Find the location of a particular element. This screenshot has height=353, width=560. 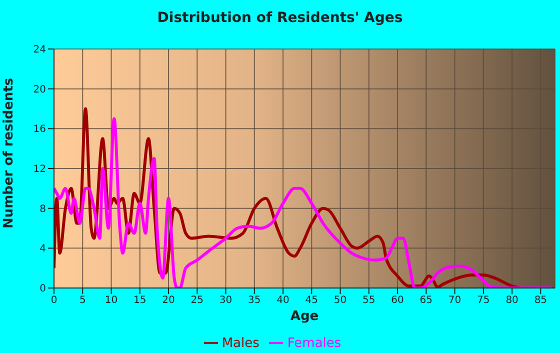

x-tick-label: 5 is located at coordinates (82, 300).